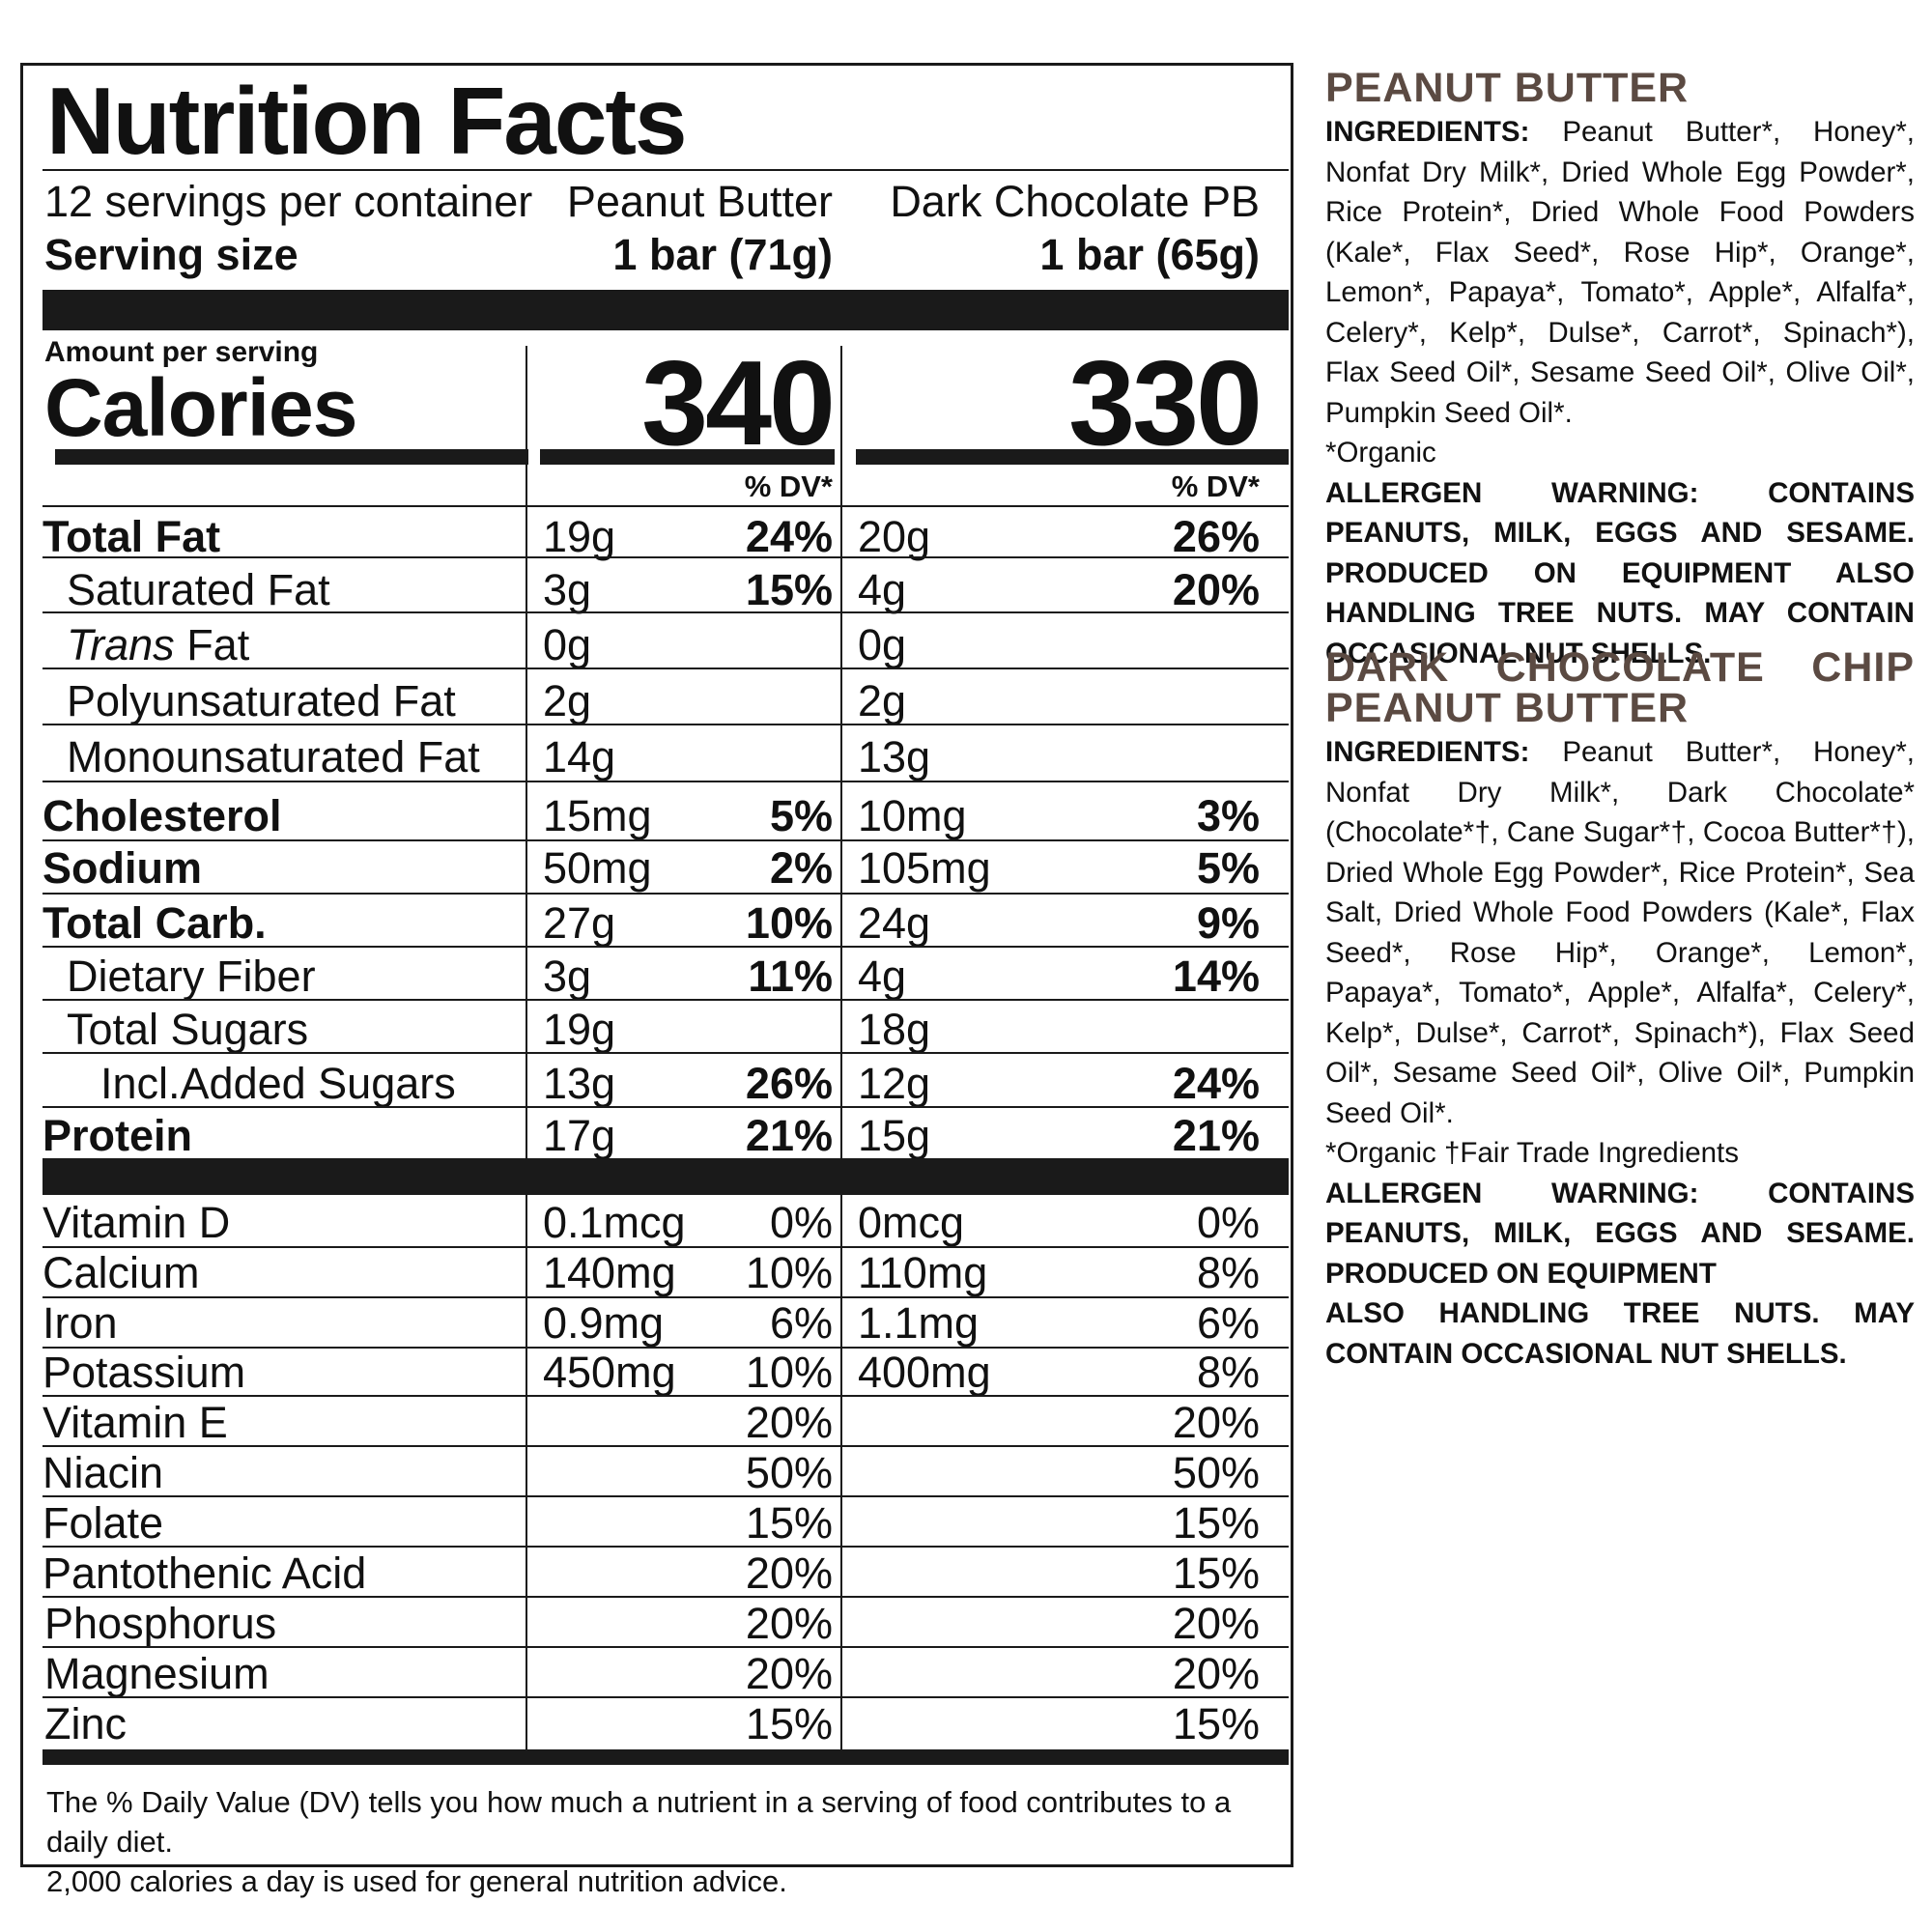 Image resolution: width=1932 pixels, height=1932 pixels. What do you see at coordinates (1228, 815) in the screenshot?
I see `nutrient-dv-dc: 3%` at bounding box center [1228, 815].